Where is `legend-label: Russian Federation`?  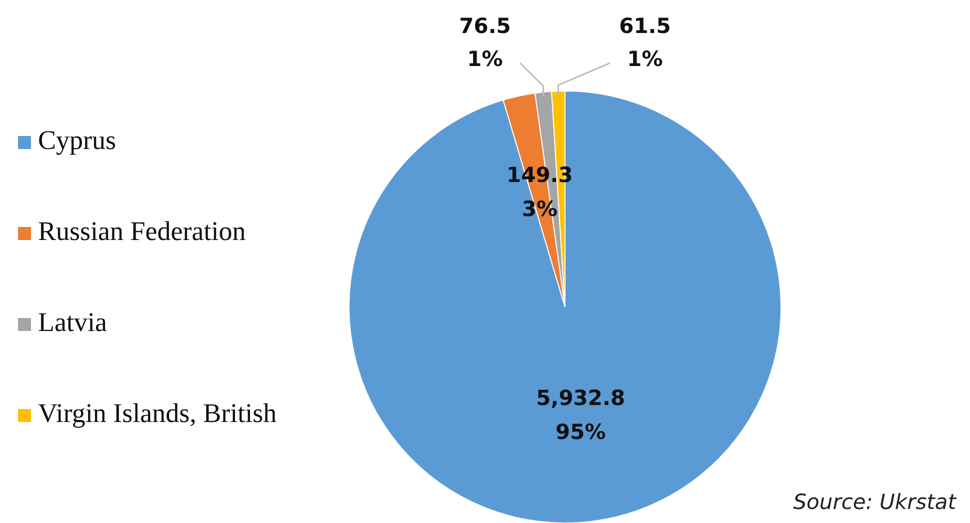 legend-label: Russian Federation is located at coordinates (142, 231).